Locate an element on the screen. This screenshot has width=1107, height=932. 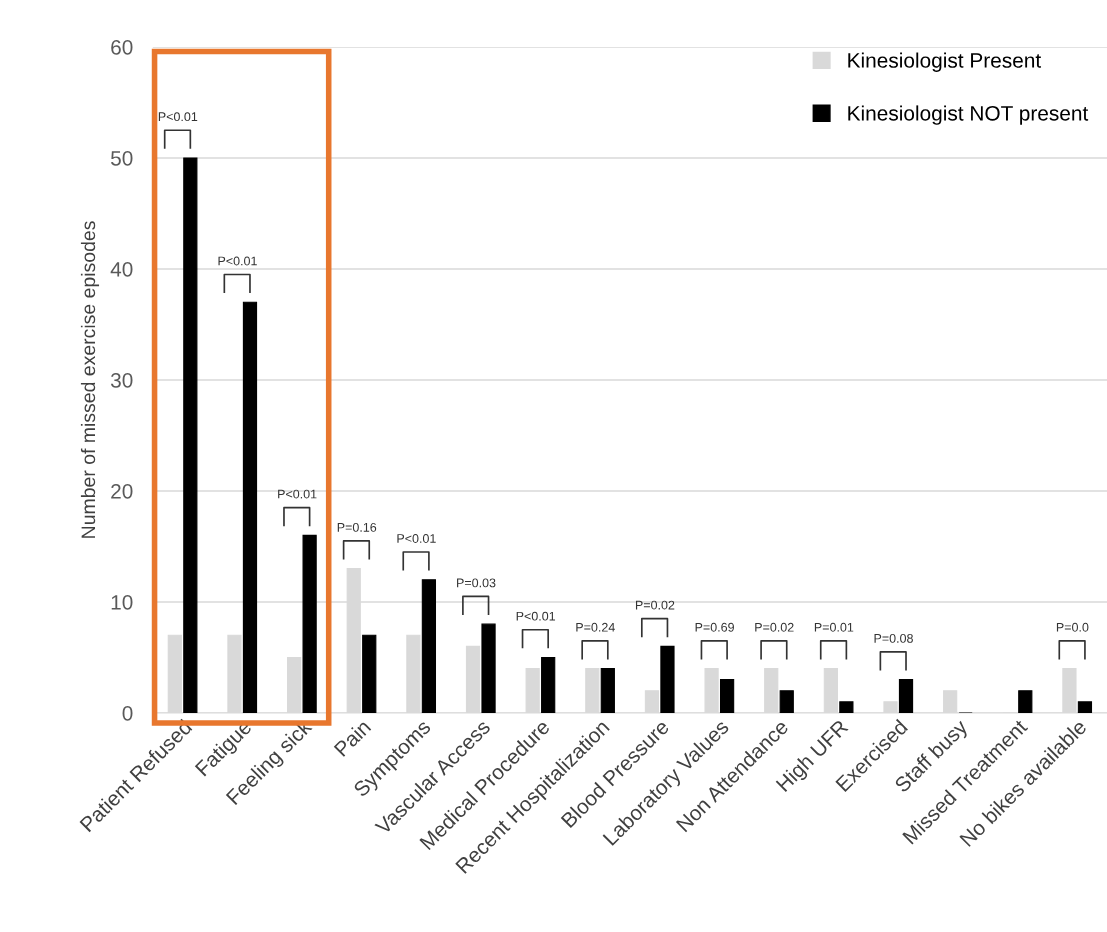
y-tick-label: 30 is located at coordinates (121, 380).